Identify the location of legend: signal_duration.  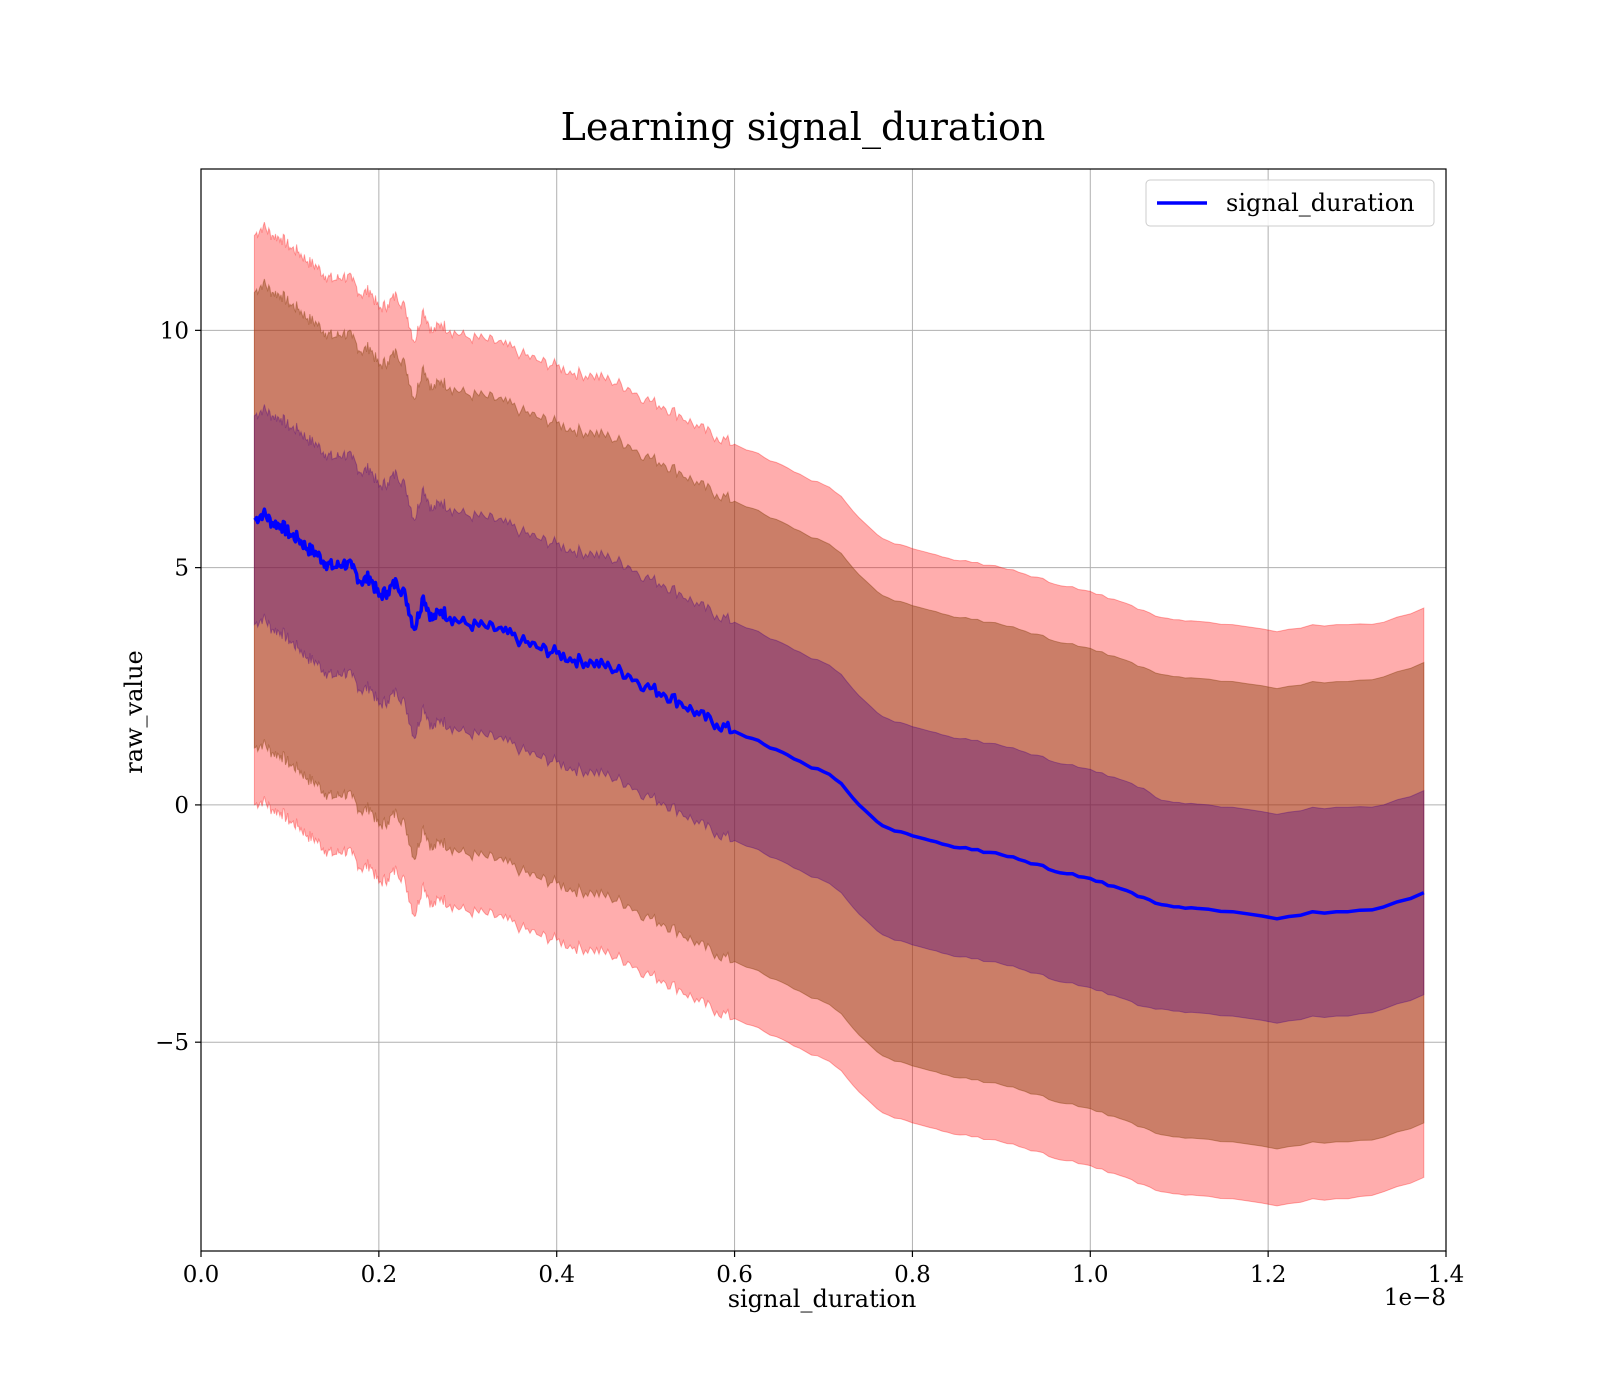
(1290, 203).